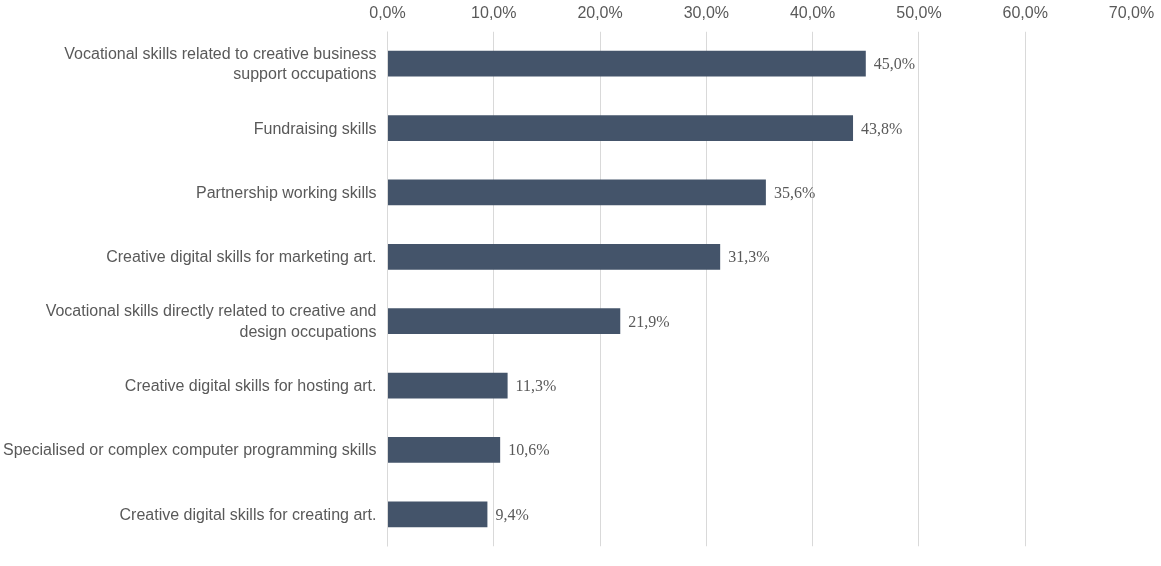 The image size is (1161, 566). I want to click on y-tick-label: Specialised or complex computer programming skills, so click(190, 450).